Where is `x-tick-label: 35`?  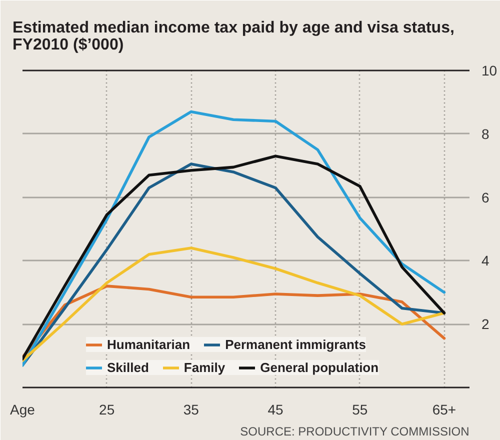
x-tick-label: 35 is located at coordinates (191, 410).